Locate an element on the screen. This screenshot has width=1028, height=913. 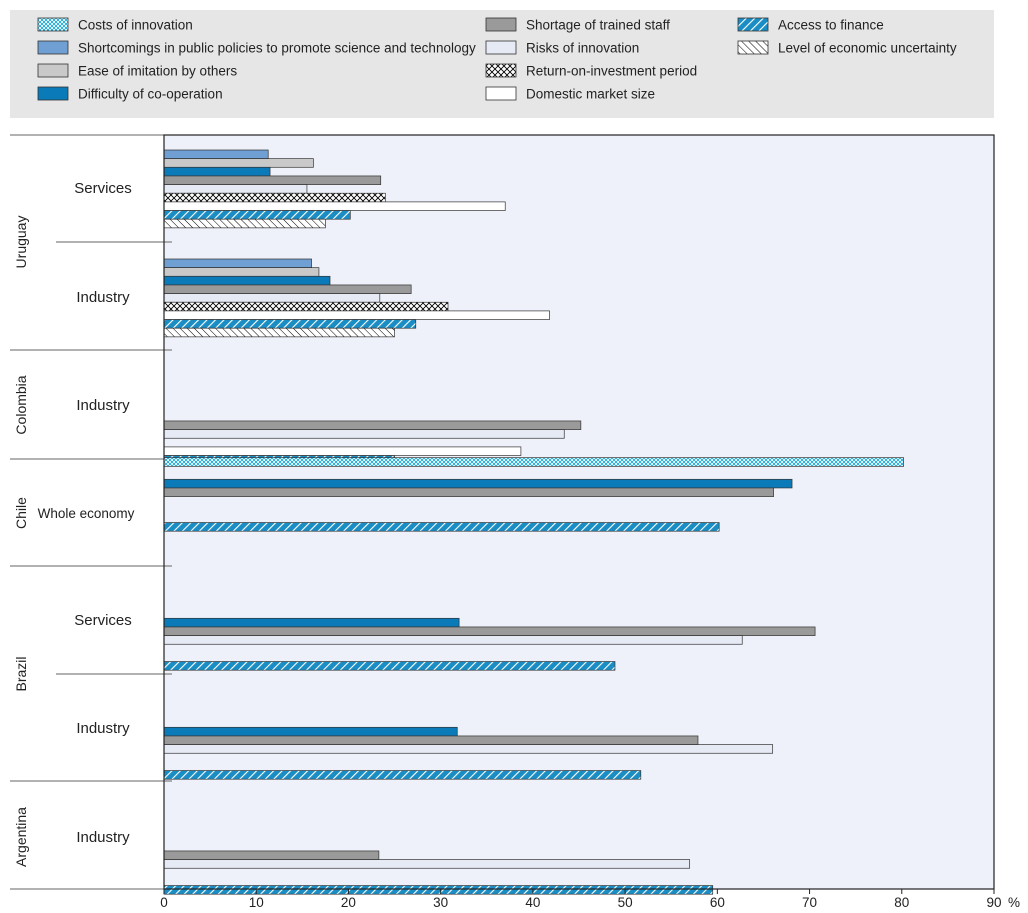
legend-swatch-uncertainty is located at coordinates (753, 47).